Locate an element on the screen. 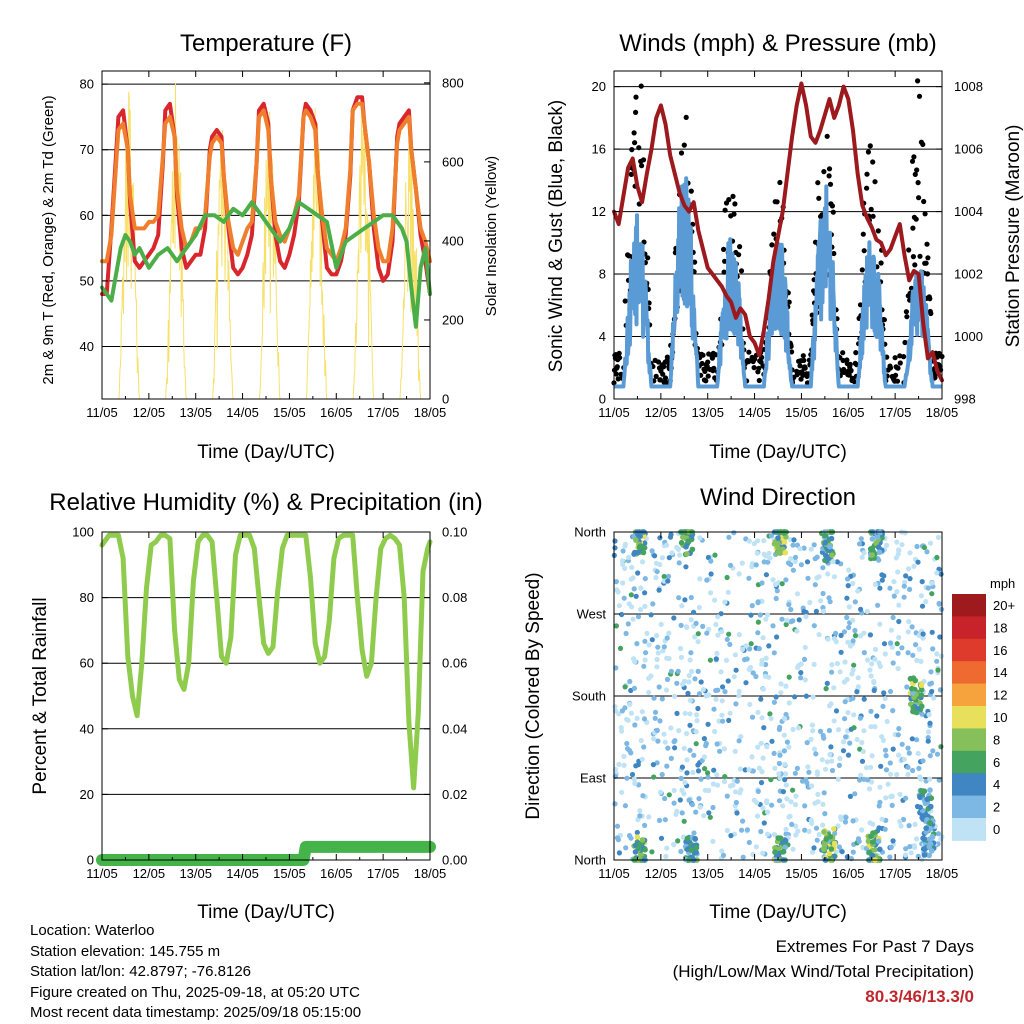  wind-direction-xtick-label: 11/05 is located at coordinates (614, 873).